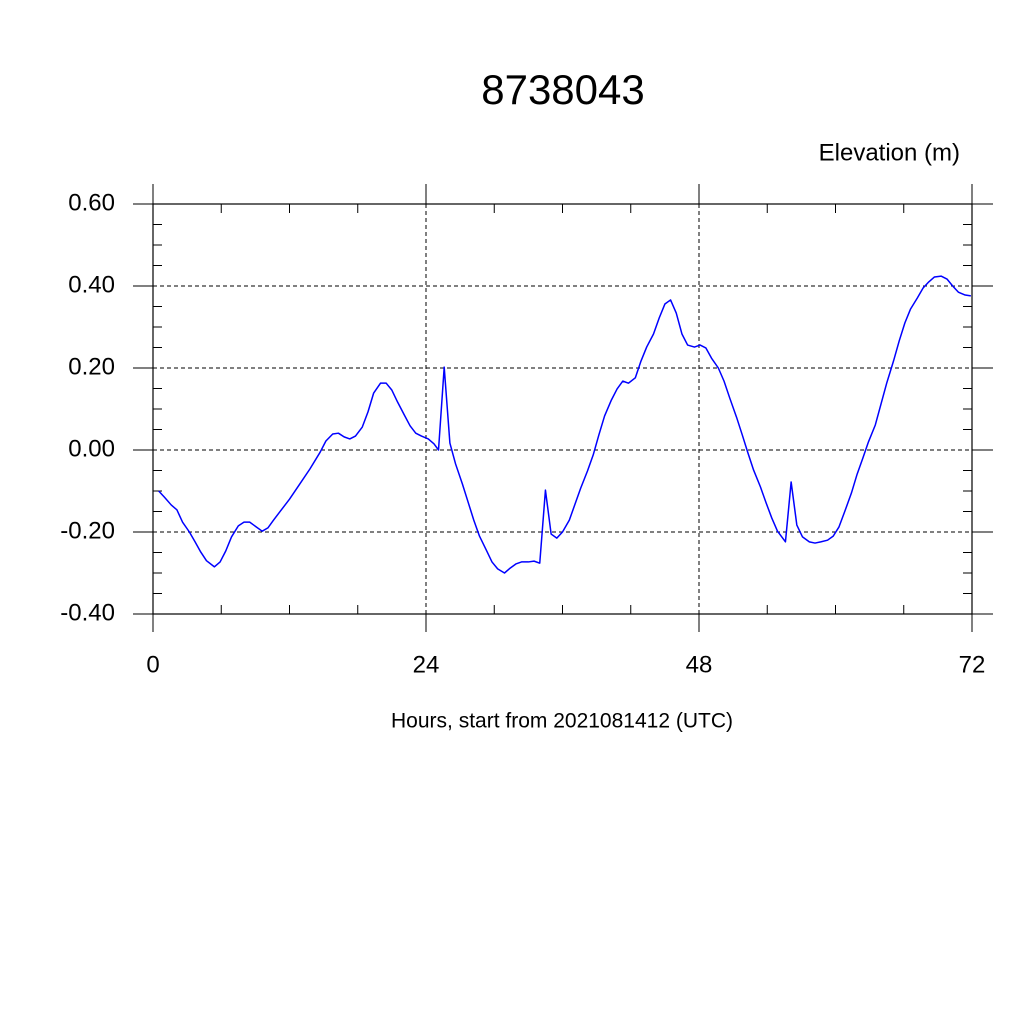  I want to click on y-tick-label: -0.40, so click(87, 612).